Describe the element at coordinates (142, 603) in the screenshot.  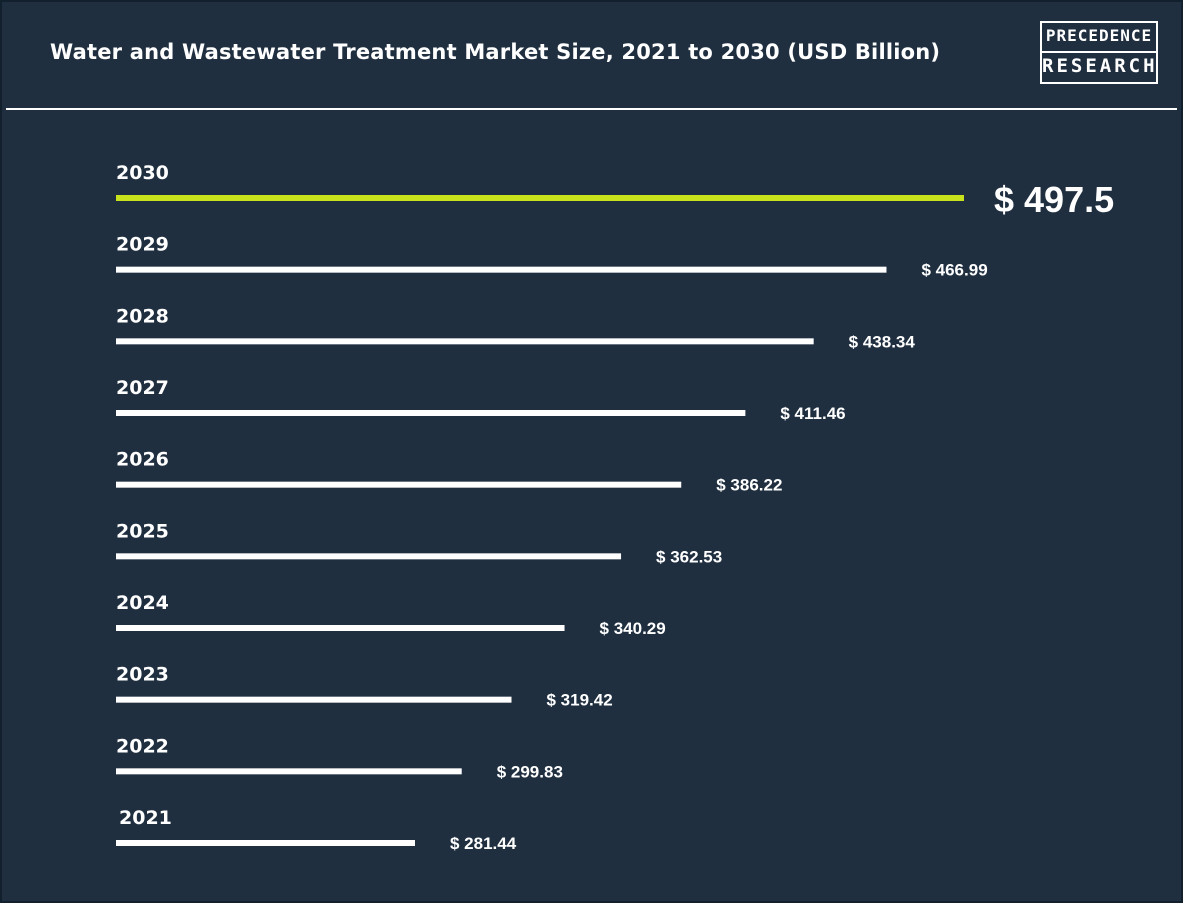
I see `year-label-2024: 2024` at that location.